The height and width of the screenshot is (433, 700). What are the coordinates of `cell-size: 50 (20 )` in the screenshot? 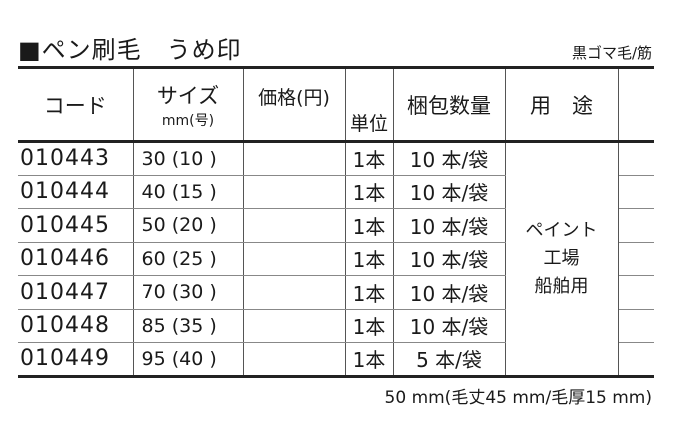 It's located at (188, 225).